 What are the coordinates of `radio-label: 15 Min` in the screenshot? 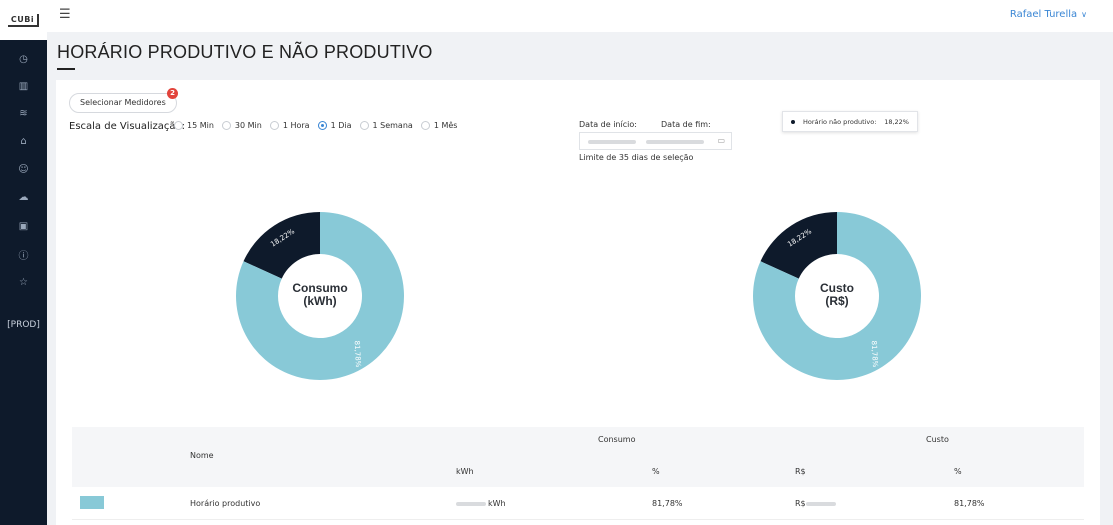 It's located at (200, 125).